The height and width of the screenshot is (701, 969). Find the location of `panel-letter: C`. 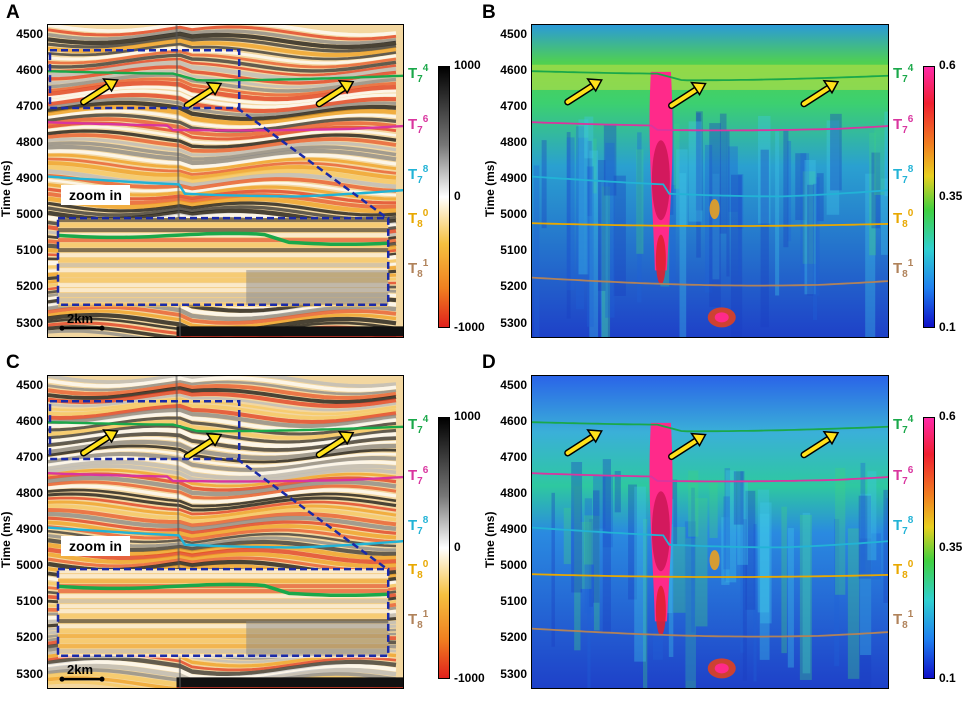

panel-letter: C is located at coordinates (13, 362).